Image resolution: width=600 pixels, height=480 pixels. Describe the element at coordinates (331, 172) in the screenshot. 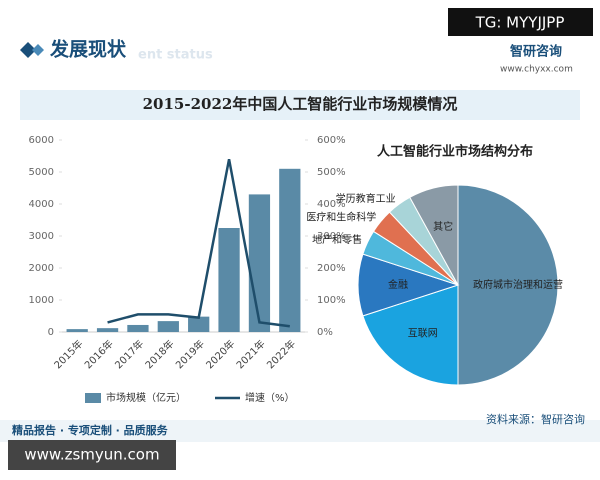

I see `y2-tick-label: 500%` at that location.